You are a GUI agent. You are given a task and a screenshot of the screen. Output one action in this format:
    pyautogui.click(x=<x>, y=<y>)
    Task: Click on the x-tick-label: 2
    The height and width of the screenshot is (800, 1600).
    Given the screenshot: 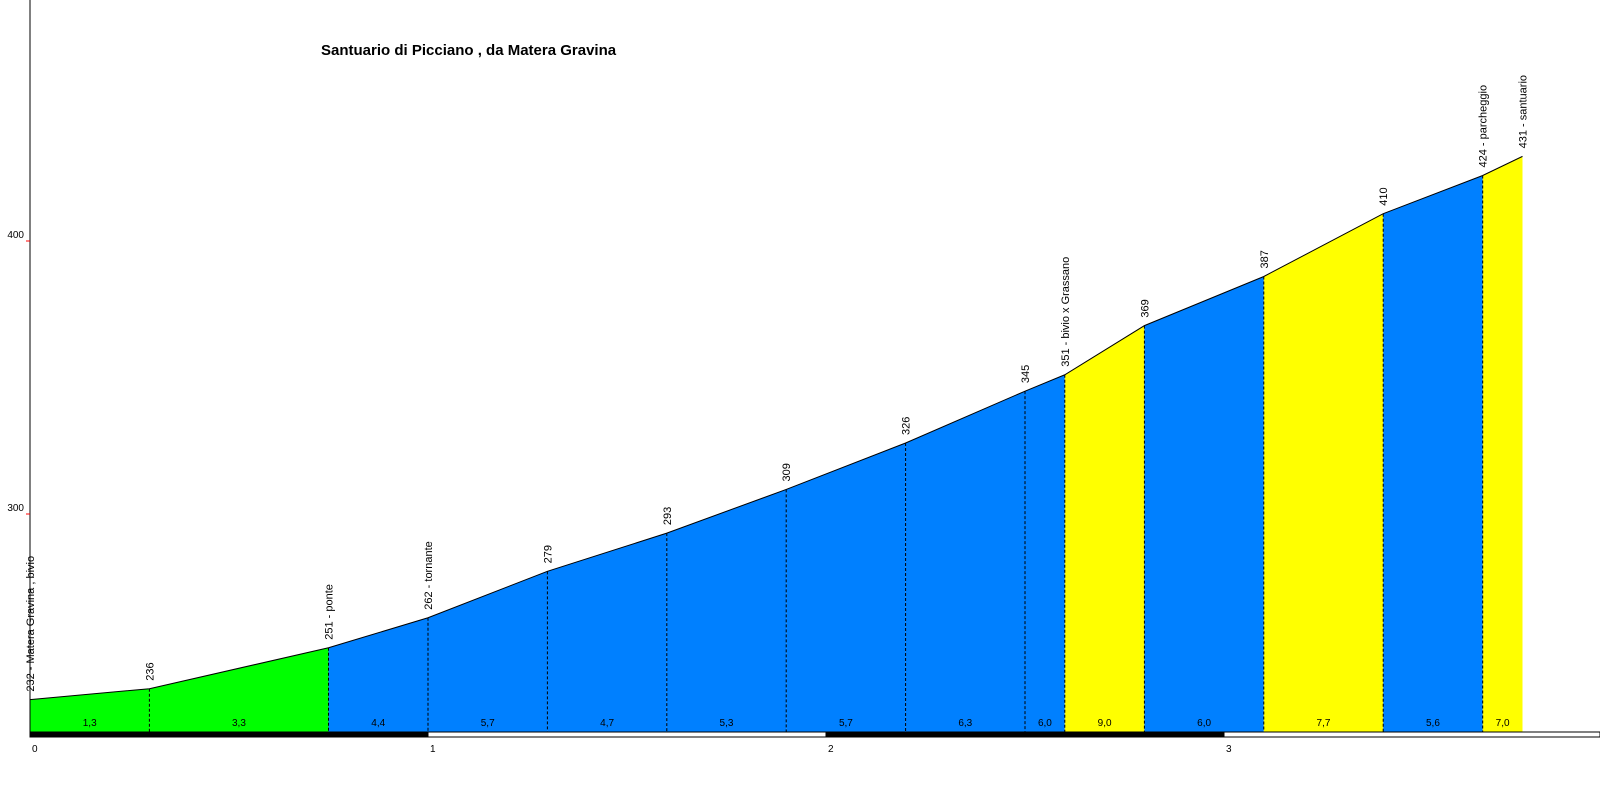 What is the action you would take?
    pyautogui.click(x=831, y=749)
    